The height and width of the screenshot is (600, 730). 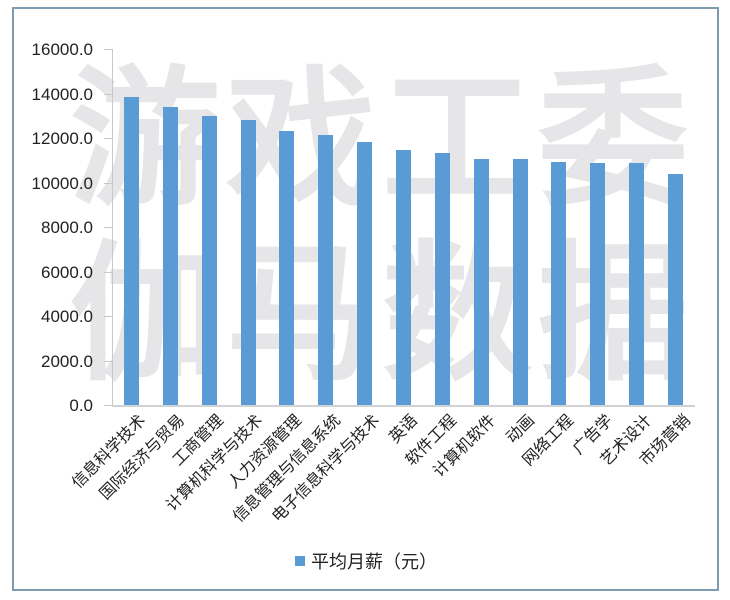 What do you see at coordinates (67, 272) in the screenshot?
I see `y-tick-label: 6000.0` at bounding box center [67, 272].